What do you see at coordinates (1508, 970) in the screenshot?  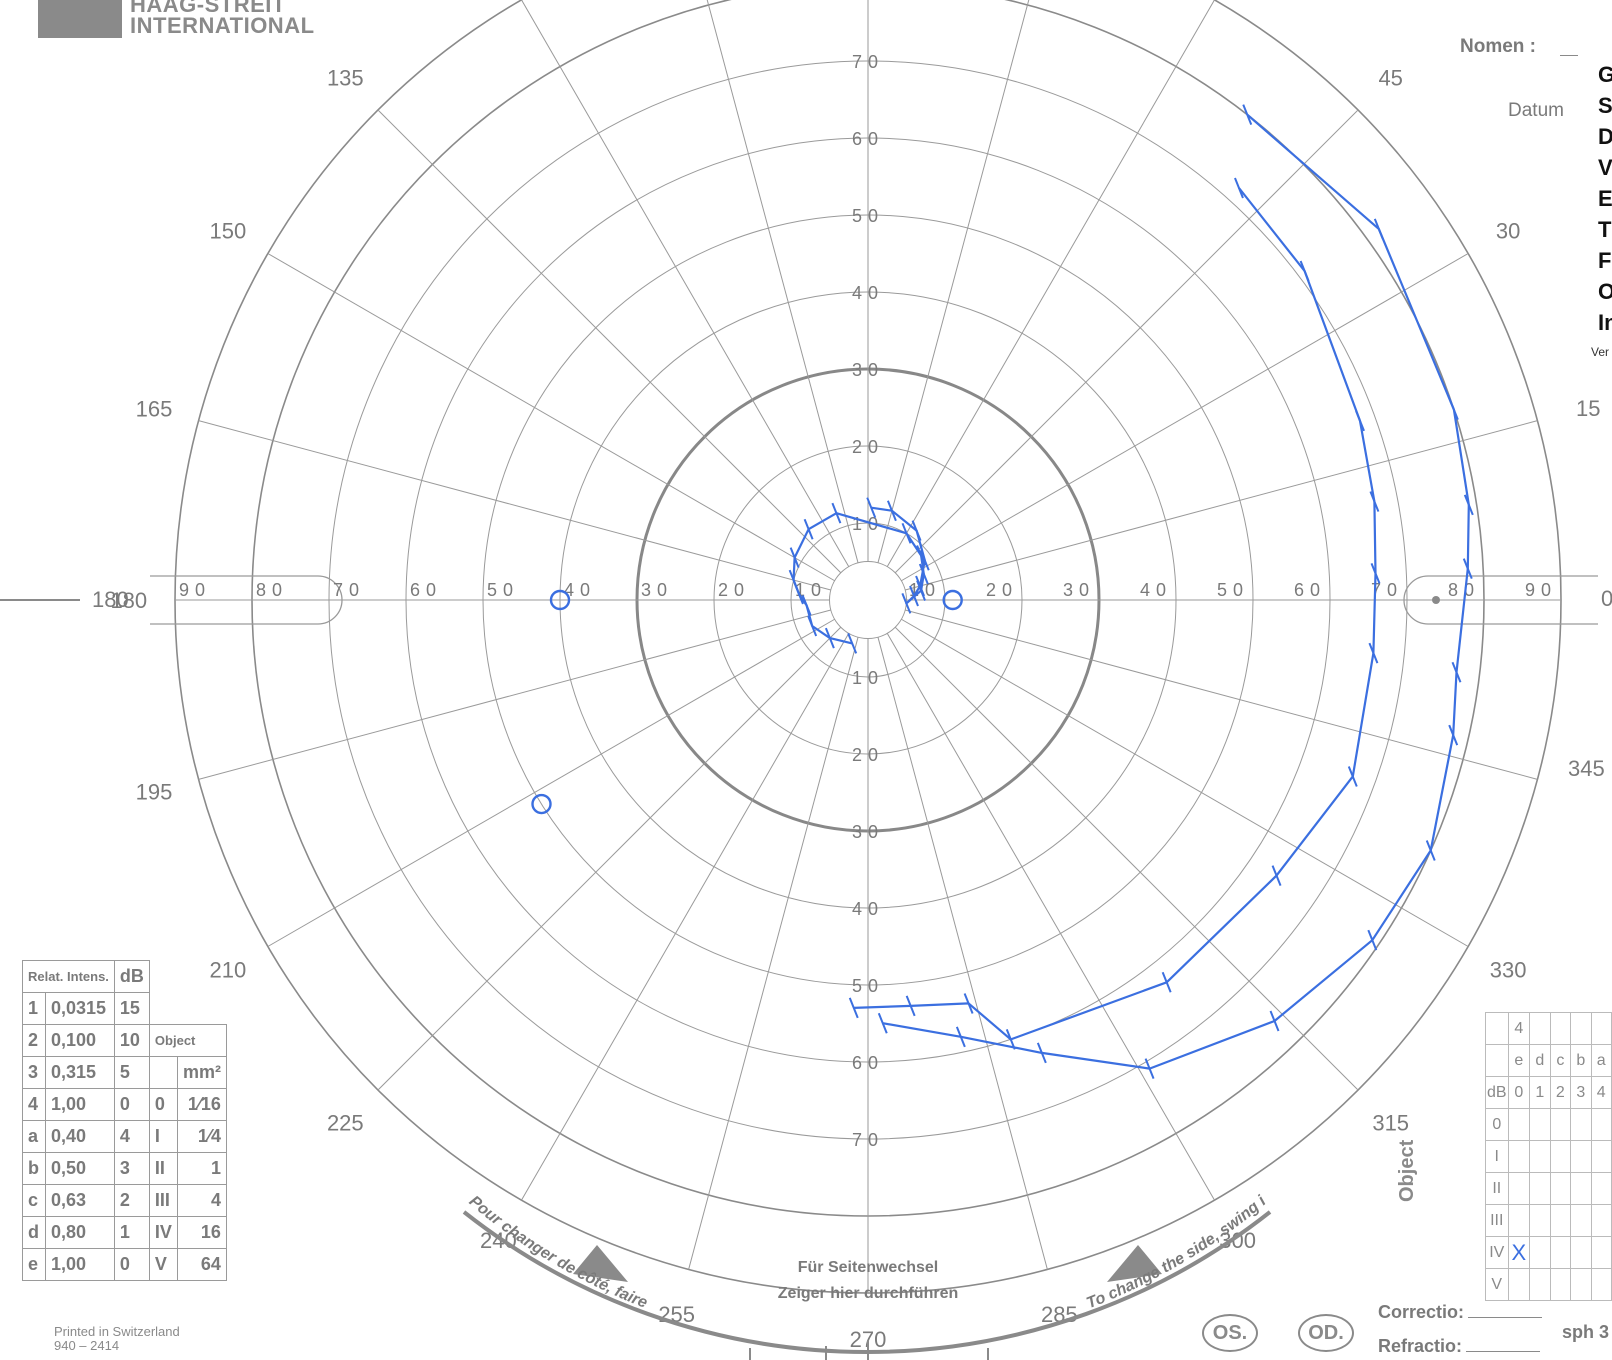 I see `meridian-label-330: 330` at bounding box center [1508, 970].